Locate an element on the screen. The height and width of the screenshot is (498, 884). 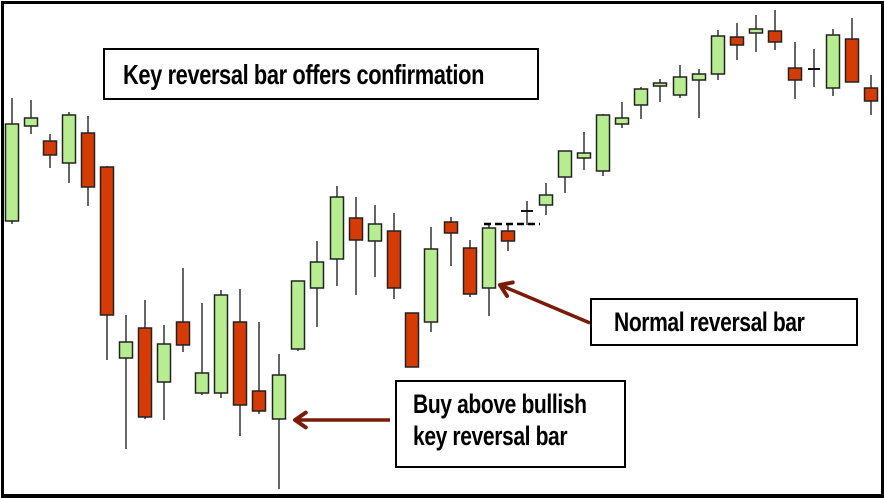
annotation-arrows is located at coordinates (442, 355).